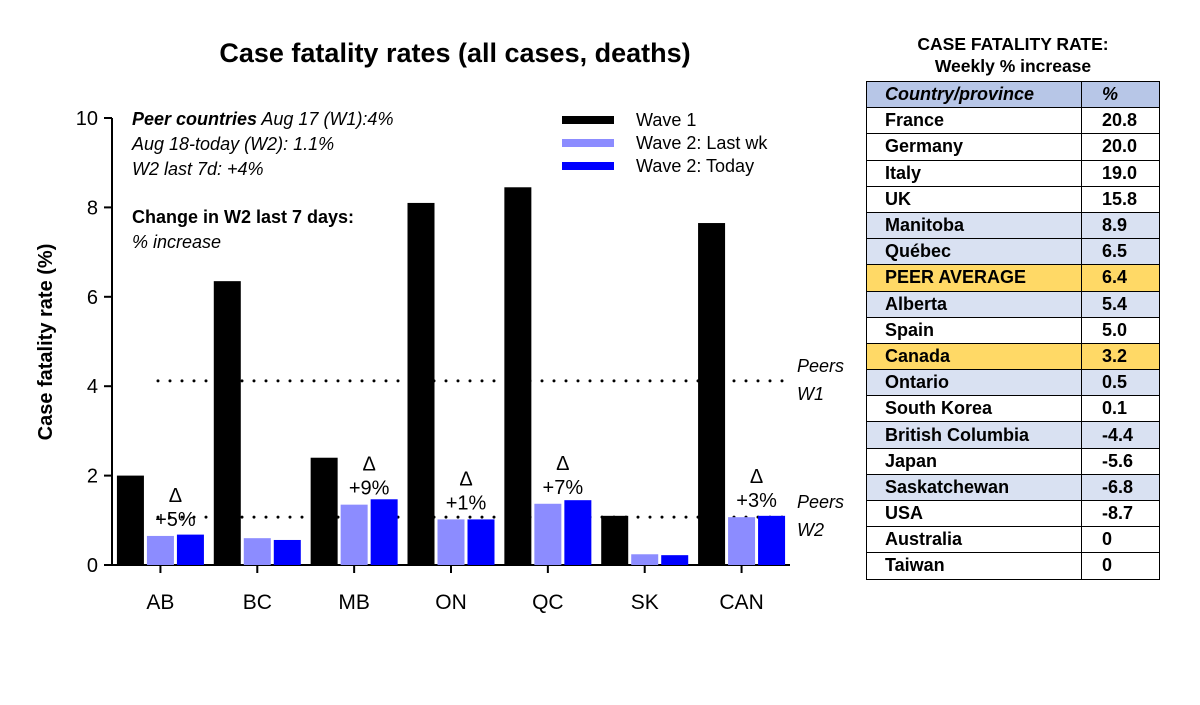 The image size is (1200, 705). I want to click on row-value: 20.0, so click(1120, 147).